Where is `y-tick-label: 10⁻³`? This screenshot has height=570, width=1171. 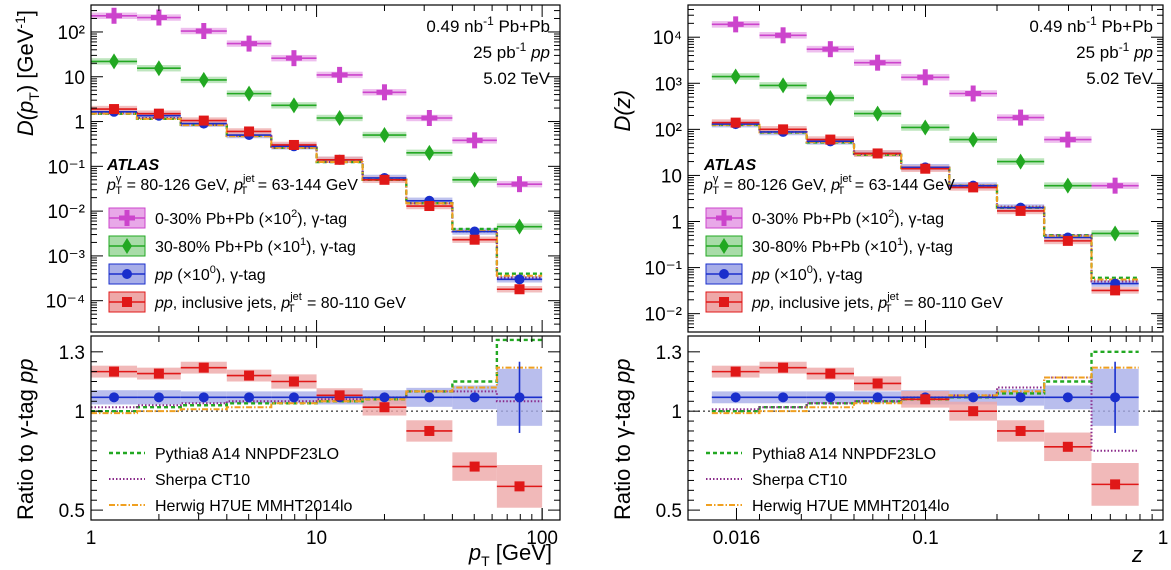
y-tick-label: 10⁻³ is located at coordinates (67, 257).